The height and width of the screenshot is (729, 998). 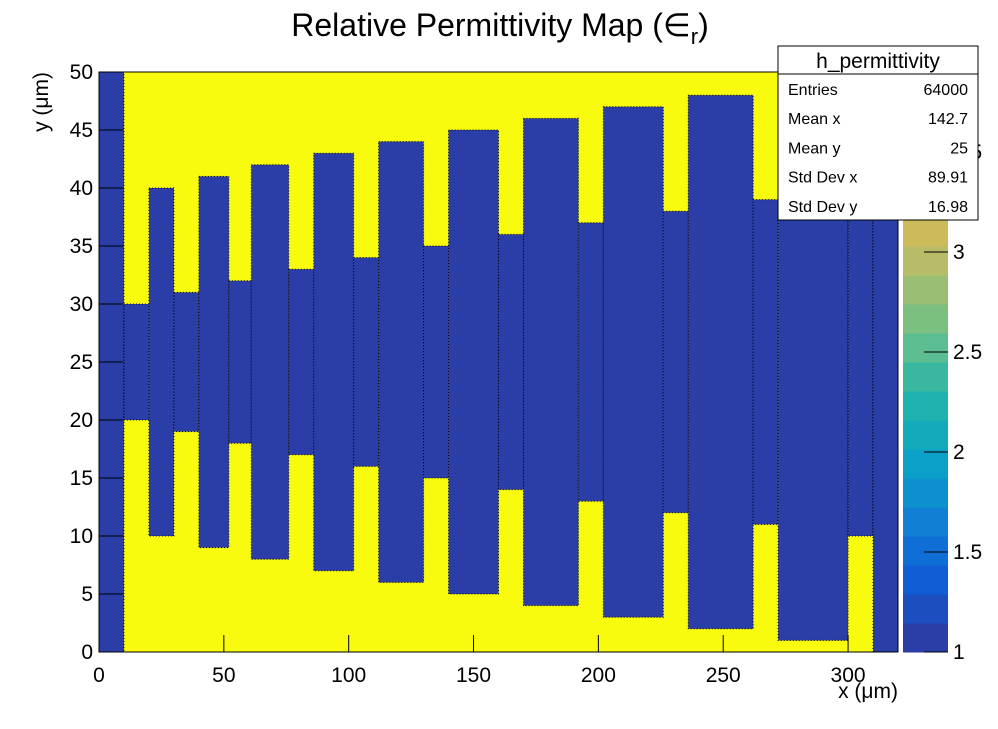 I want to click on y-axis-label: y (μm), so click(x=41, y=102).